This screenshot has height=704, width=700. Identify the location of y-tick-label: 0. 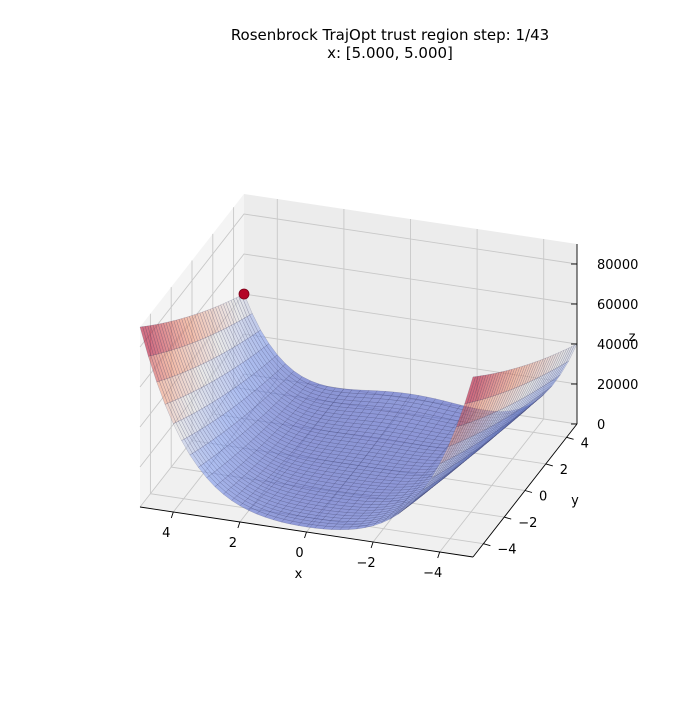
(543, 497).